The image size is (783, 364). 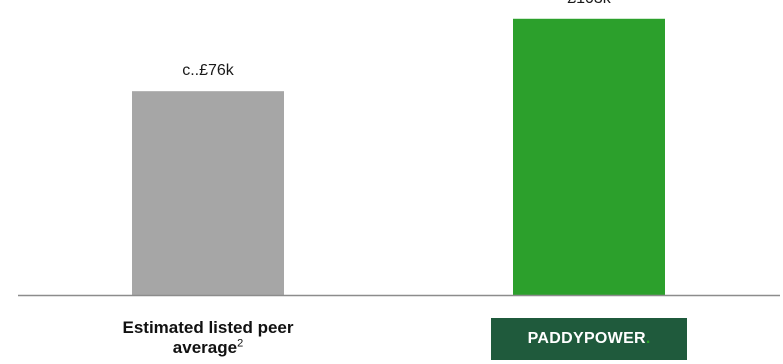 I want to click on footnote-marker: 2, so click(x=240, y=343).